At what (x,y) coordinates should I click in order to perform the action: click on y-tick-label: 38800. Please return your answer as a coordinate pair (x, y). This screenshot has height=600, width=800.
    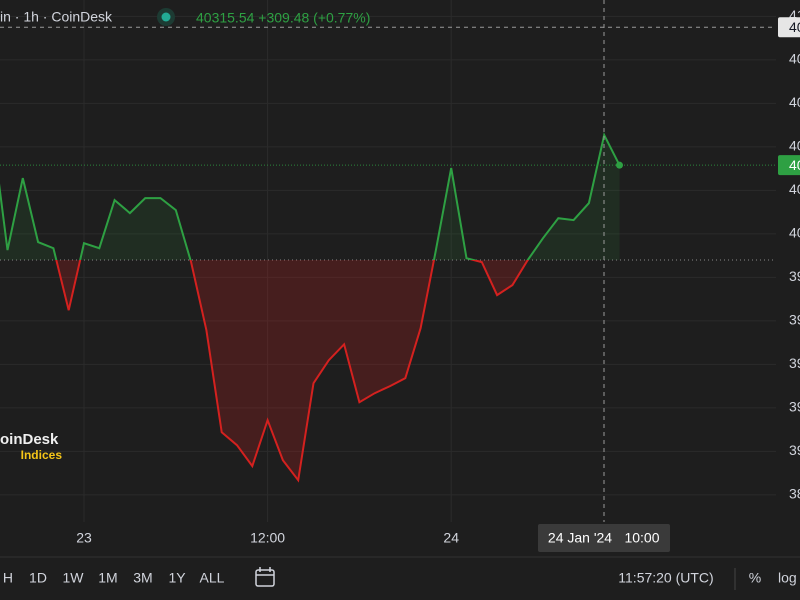
    Looking at the image, I should click on (794, 494).